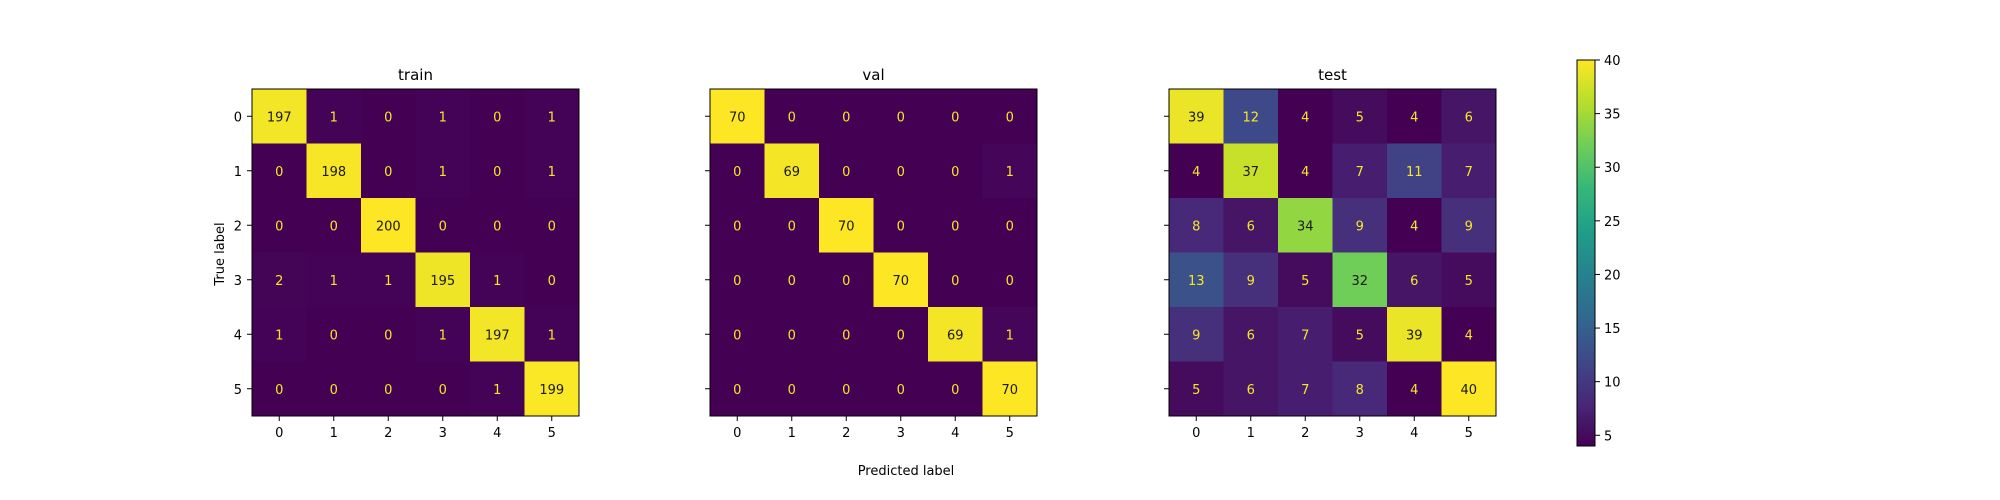  What do you see at coordinates (238, 335) in the screenshot?
I see `y-tick-label: 4` at bounding box center [238, 335].